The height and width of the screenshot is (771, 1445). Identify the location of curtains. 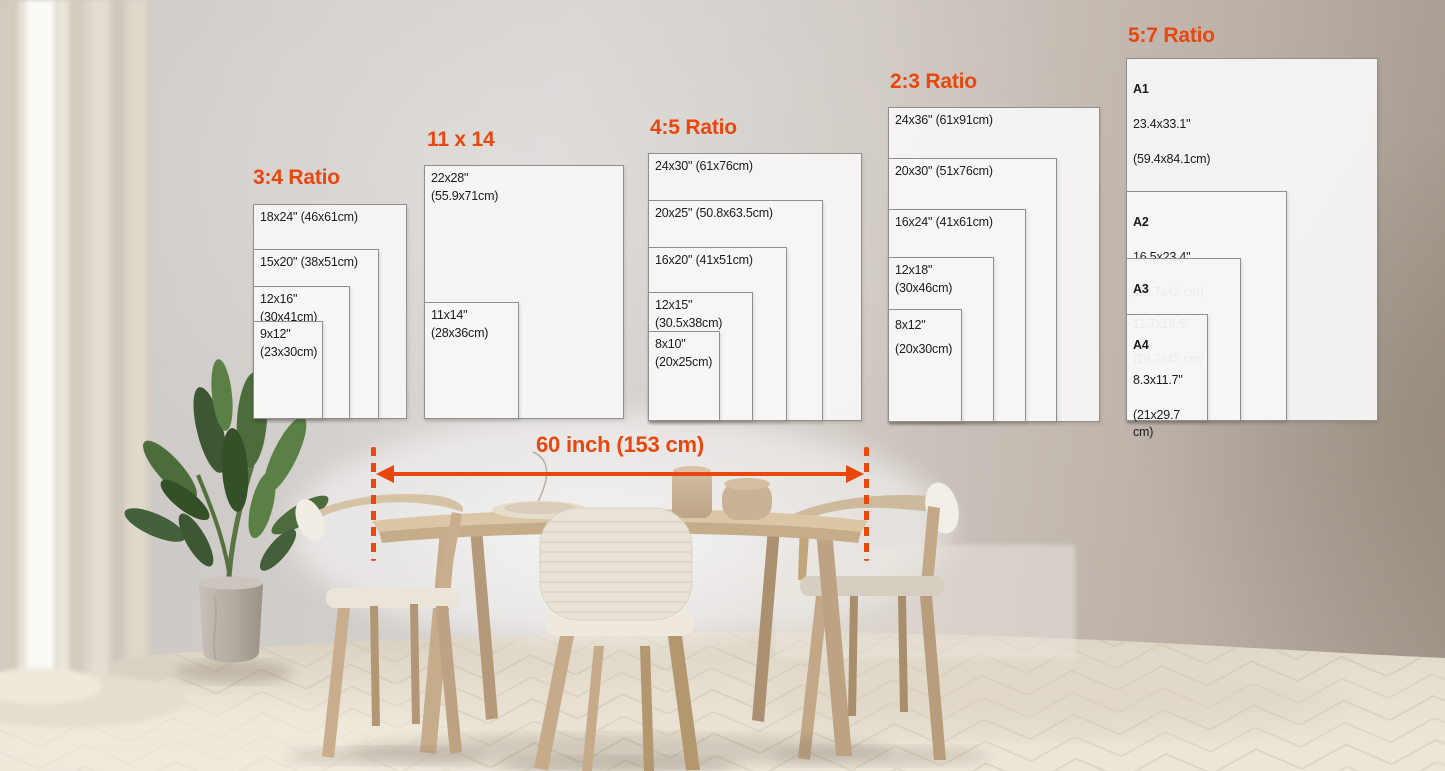
(96, 363).